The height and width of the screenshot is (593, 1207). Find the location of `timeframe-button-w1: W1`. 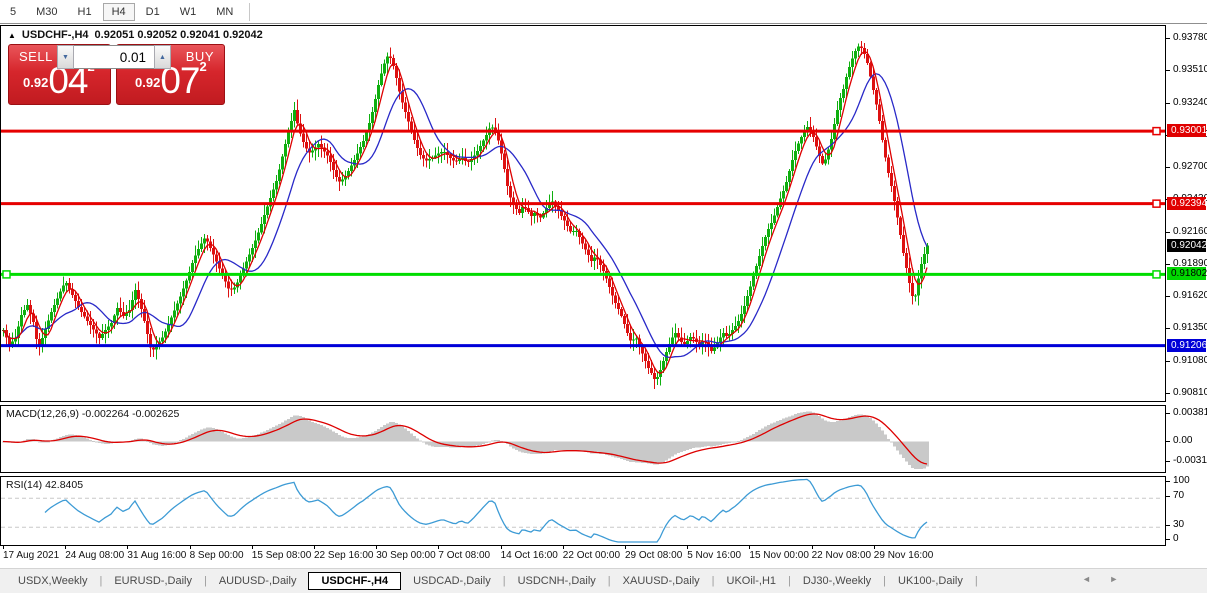

timeframe-button-w1: W1 is located at coordinates (188, 11).